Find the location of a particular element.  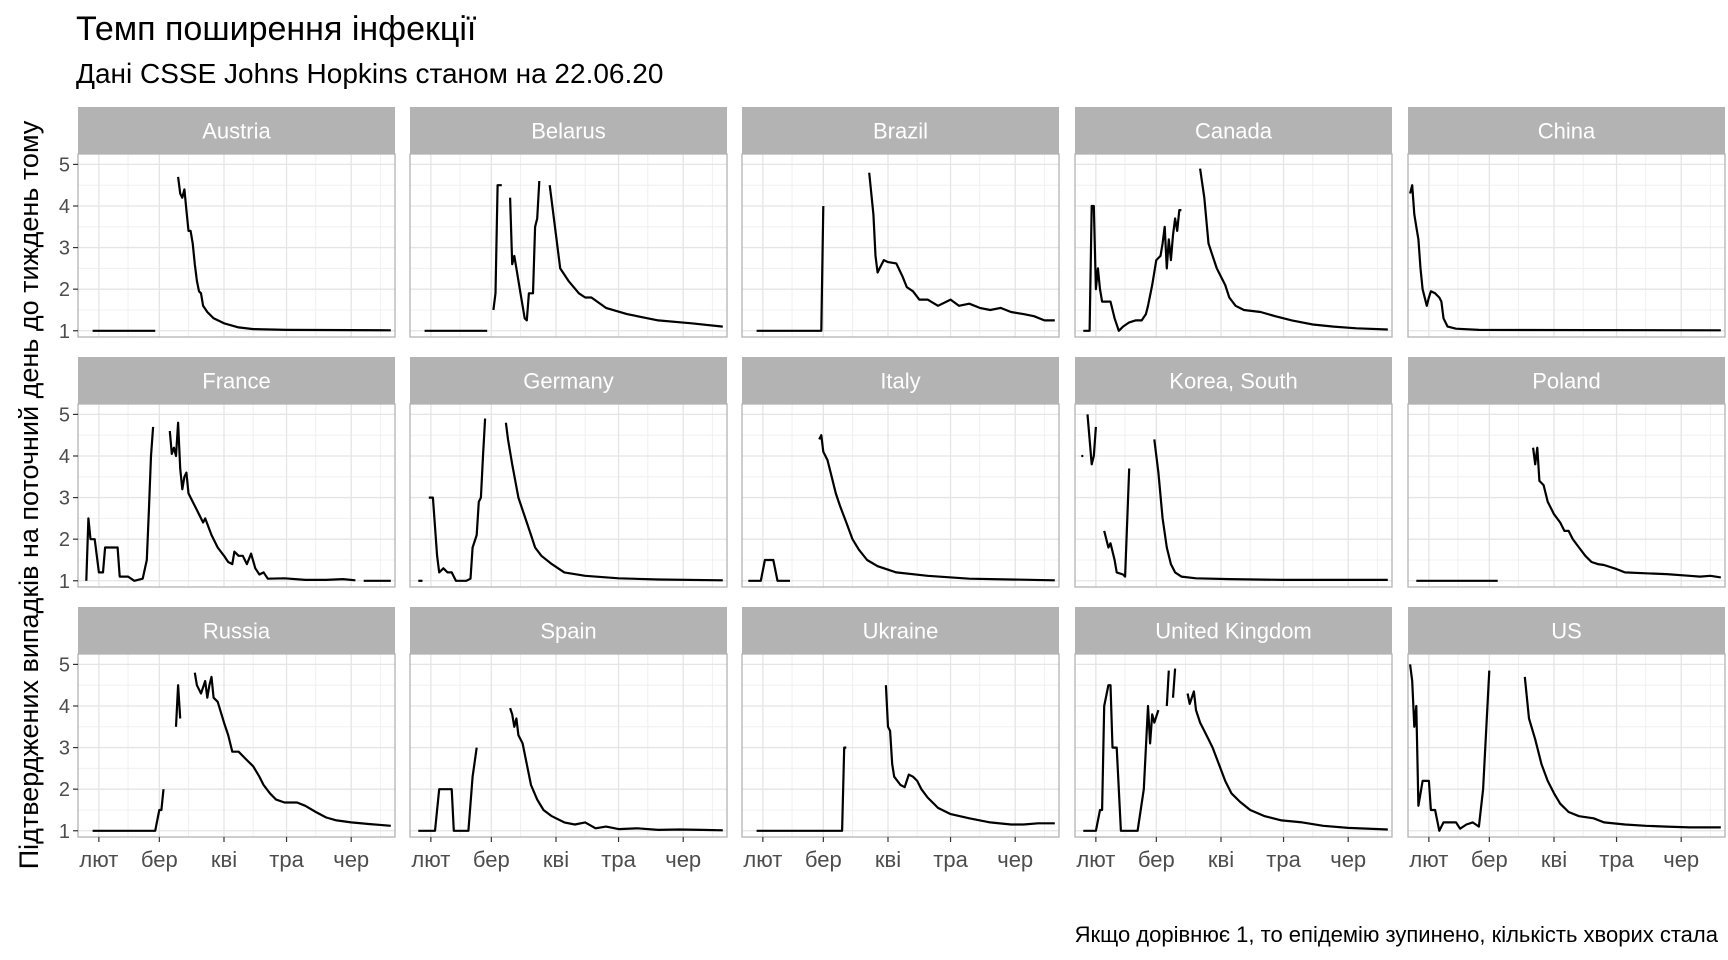

facet-panel: Italy is located at coordinates (900, 472).